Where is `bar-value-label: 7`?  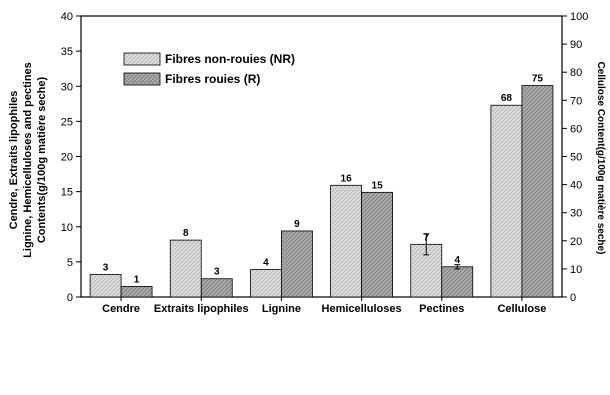
bar-value-label: 7 is located at coordinates (426, 237).